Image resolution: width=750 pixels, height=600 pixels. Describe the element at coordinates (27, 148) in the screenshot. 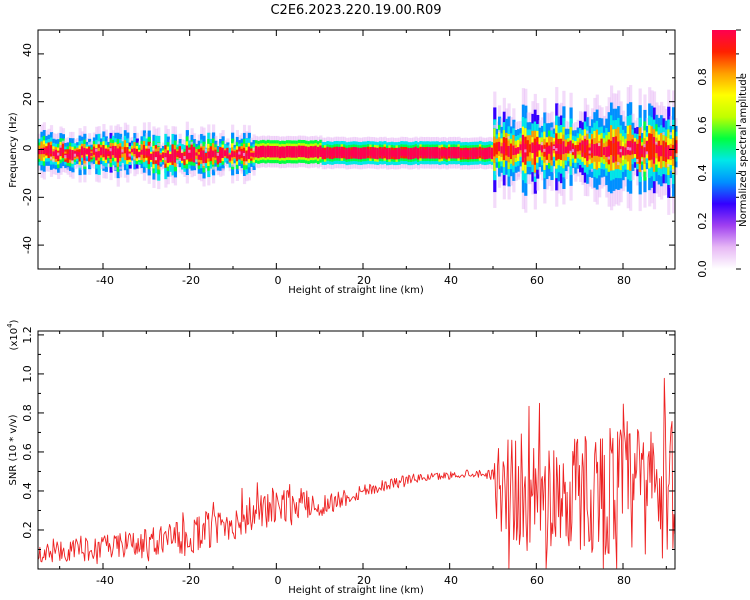

I see `y-tick-label: 0` at that location.